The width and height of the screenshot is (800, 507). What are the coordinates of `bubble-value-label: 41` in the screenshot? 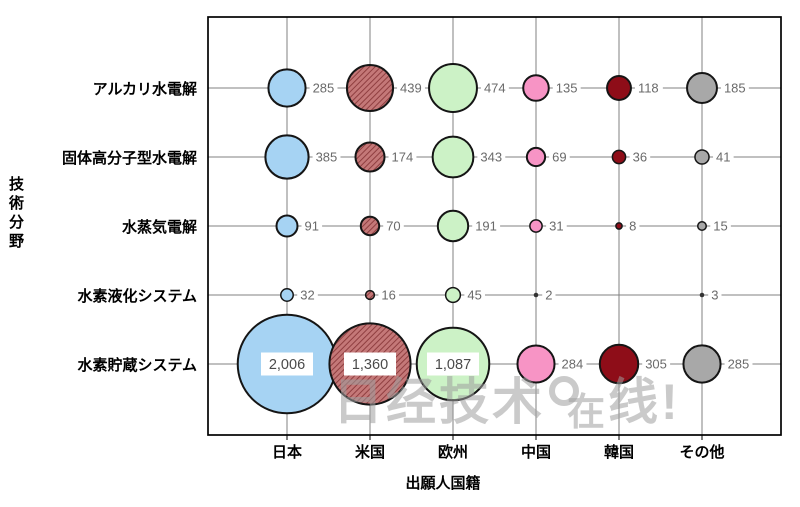 It's located at (723, 157).